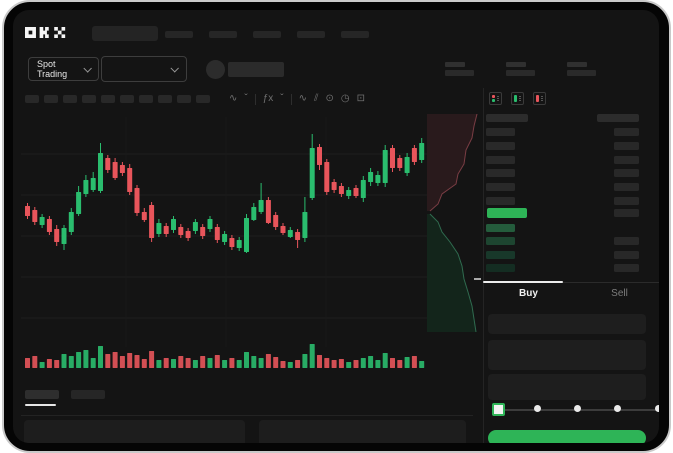 The height and width of the screenshot is (453, 673). Describe the element at coordinates (134, 431) in the screenshot. I see `orders-panel-placeholder` at that location.